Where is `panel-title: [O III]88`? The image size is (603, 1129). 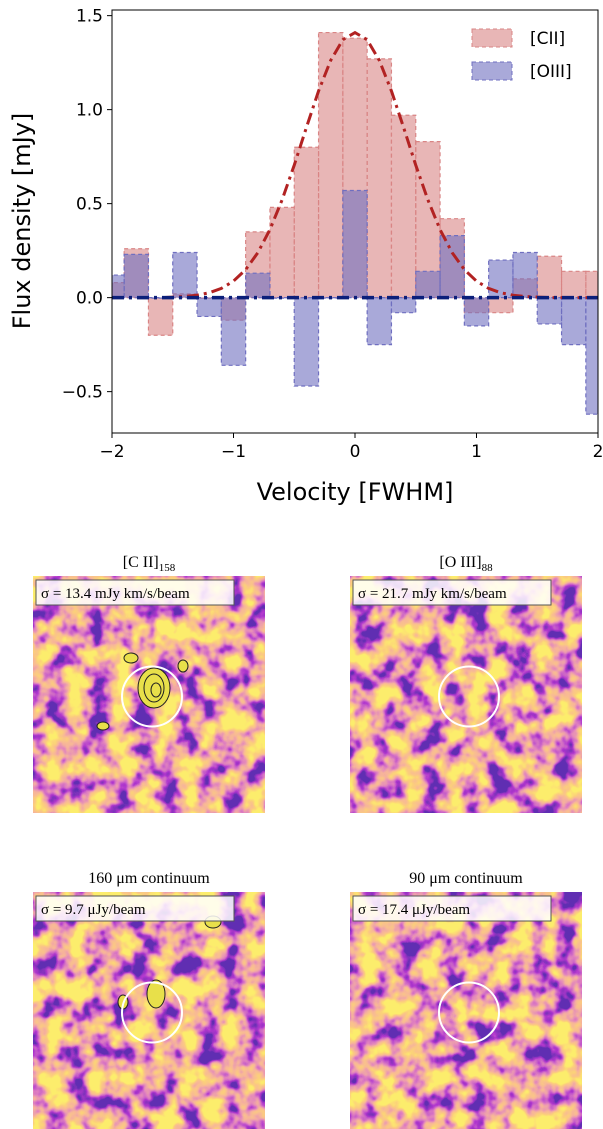 panel-title: [O III]88 is located at coordinates (466, 564).